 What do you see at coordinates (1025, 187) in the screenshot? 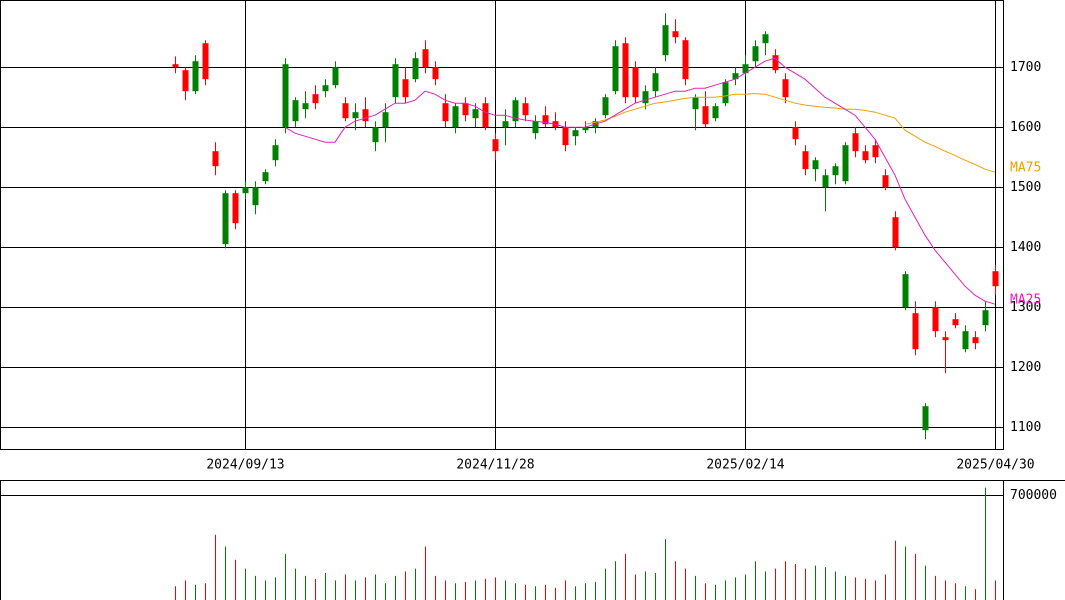
I see `y-tick-label: 1500` at bounding box center [1025, 187].